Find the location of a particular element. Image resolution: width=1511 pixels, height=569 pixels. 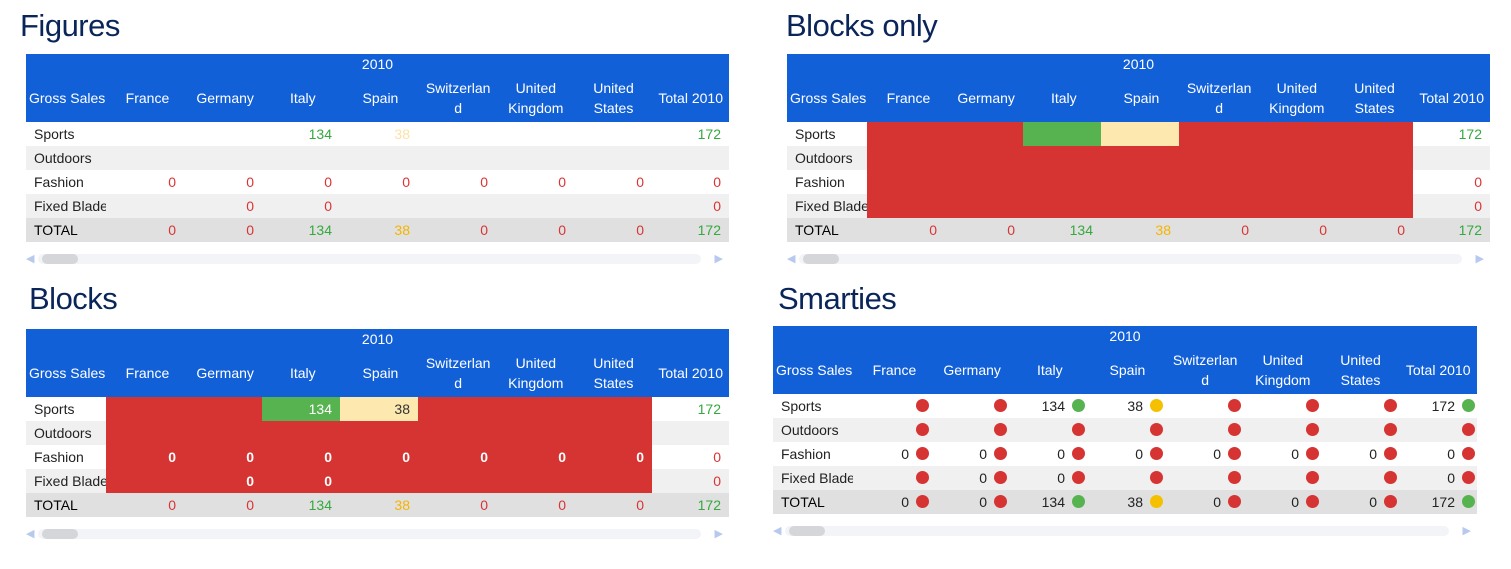

row-label: Fixed Blade is located at coordinates (817, 478).